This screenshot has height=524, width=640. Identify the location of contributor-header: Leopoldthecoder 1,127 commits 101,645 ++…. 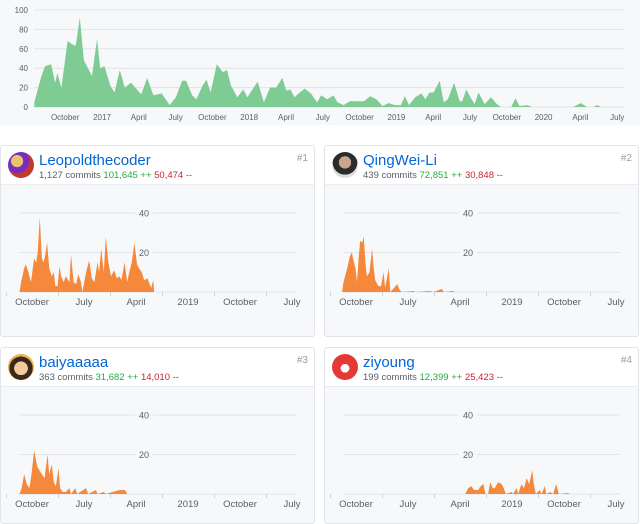
(157, 165).